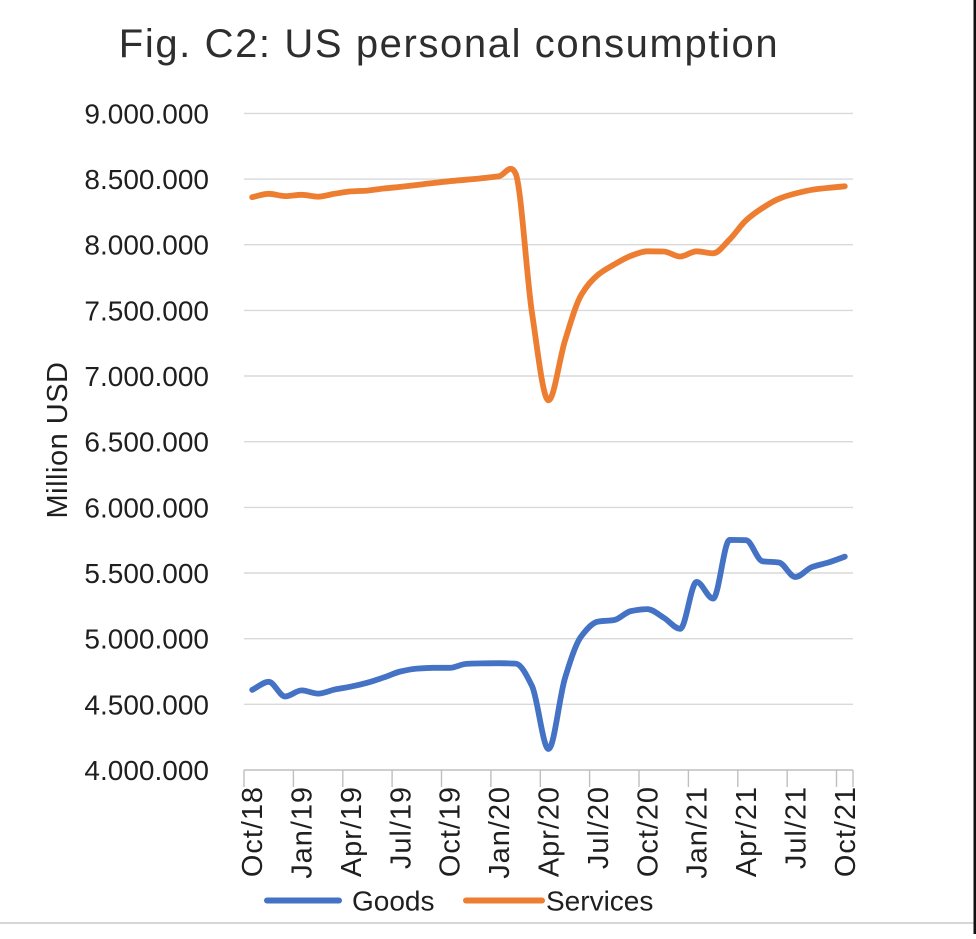  I want to click on svg-text: 4.000.000, so click(146, 770).